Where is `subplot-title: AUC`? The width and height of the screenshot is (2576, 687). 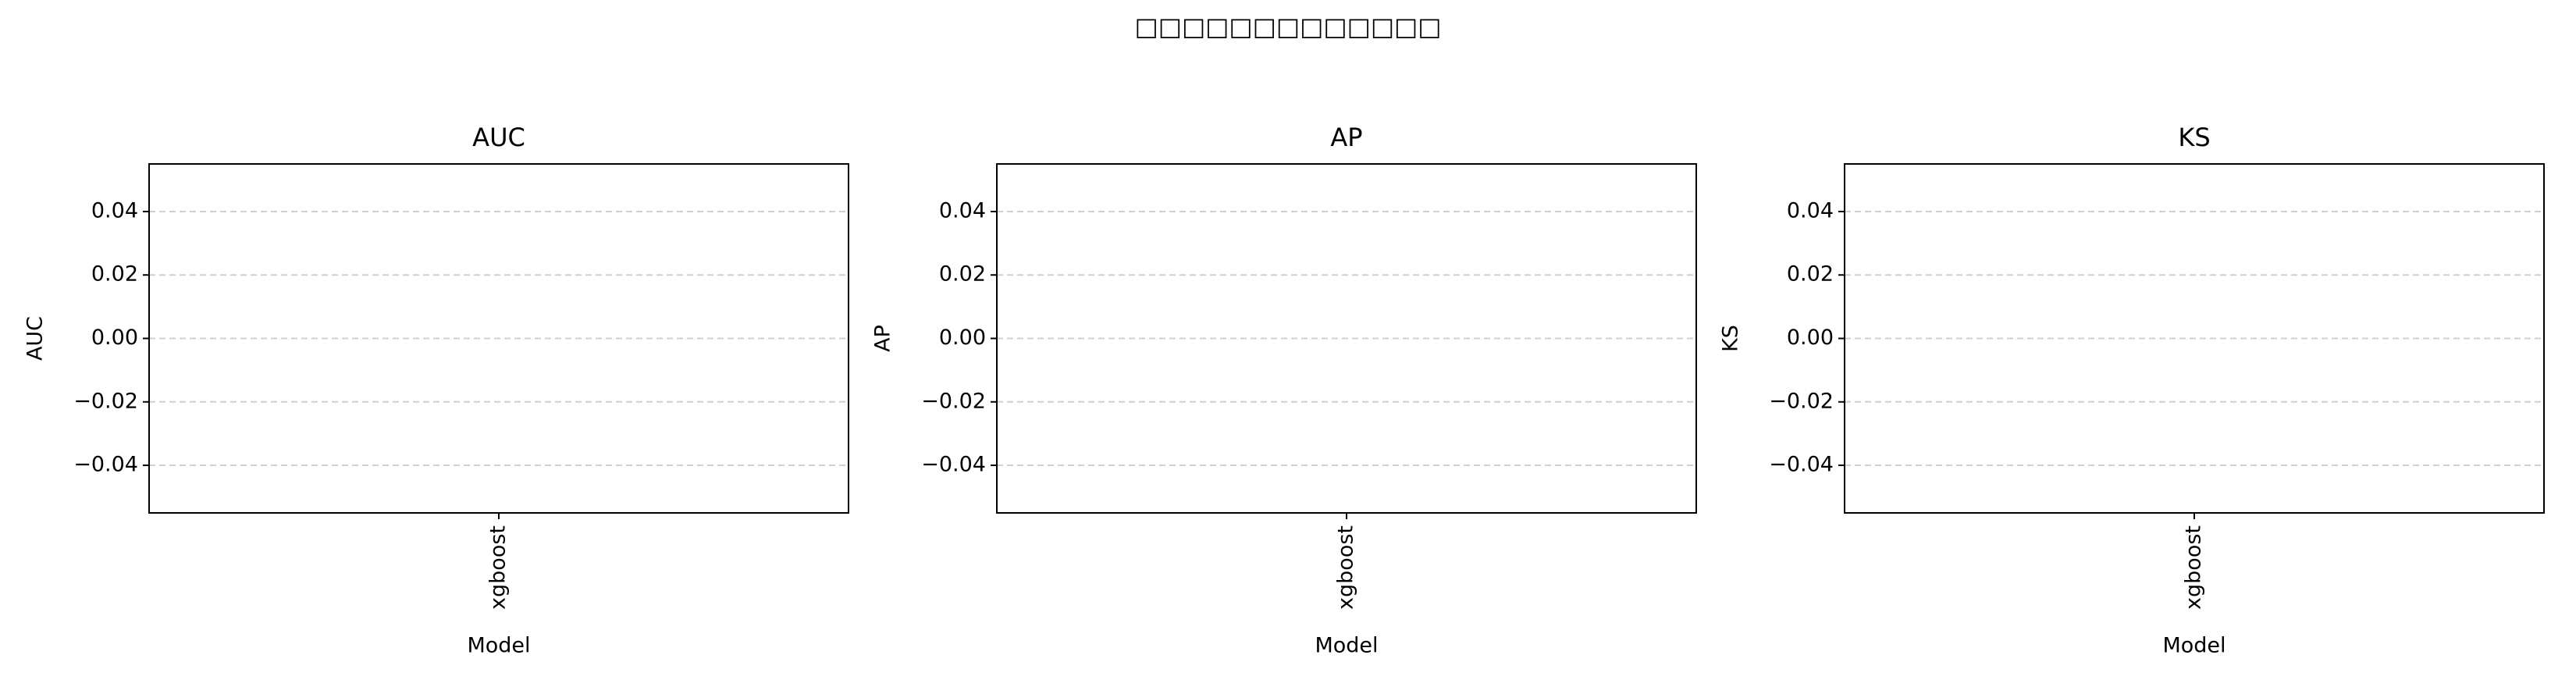
subplot-title: AUC is located at coordinates (498, 137).